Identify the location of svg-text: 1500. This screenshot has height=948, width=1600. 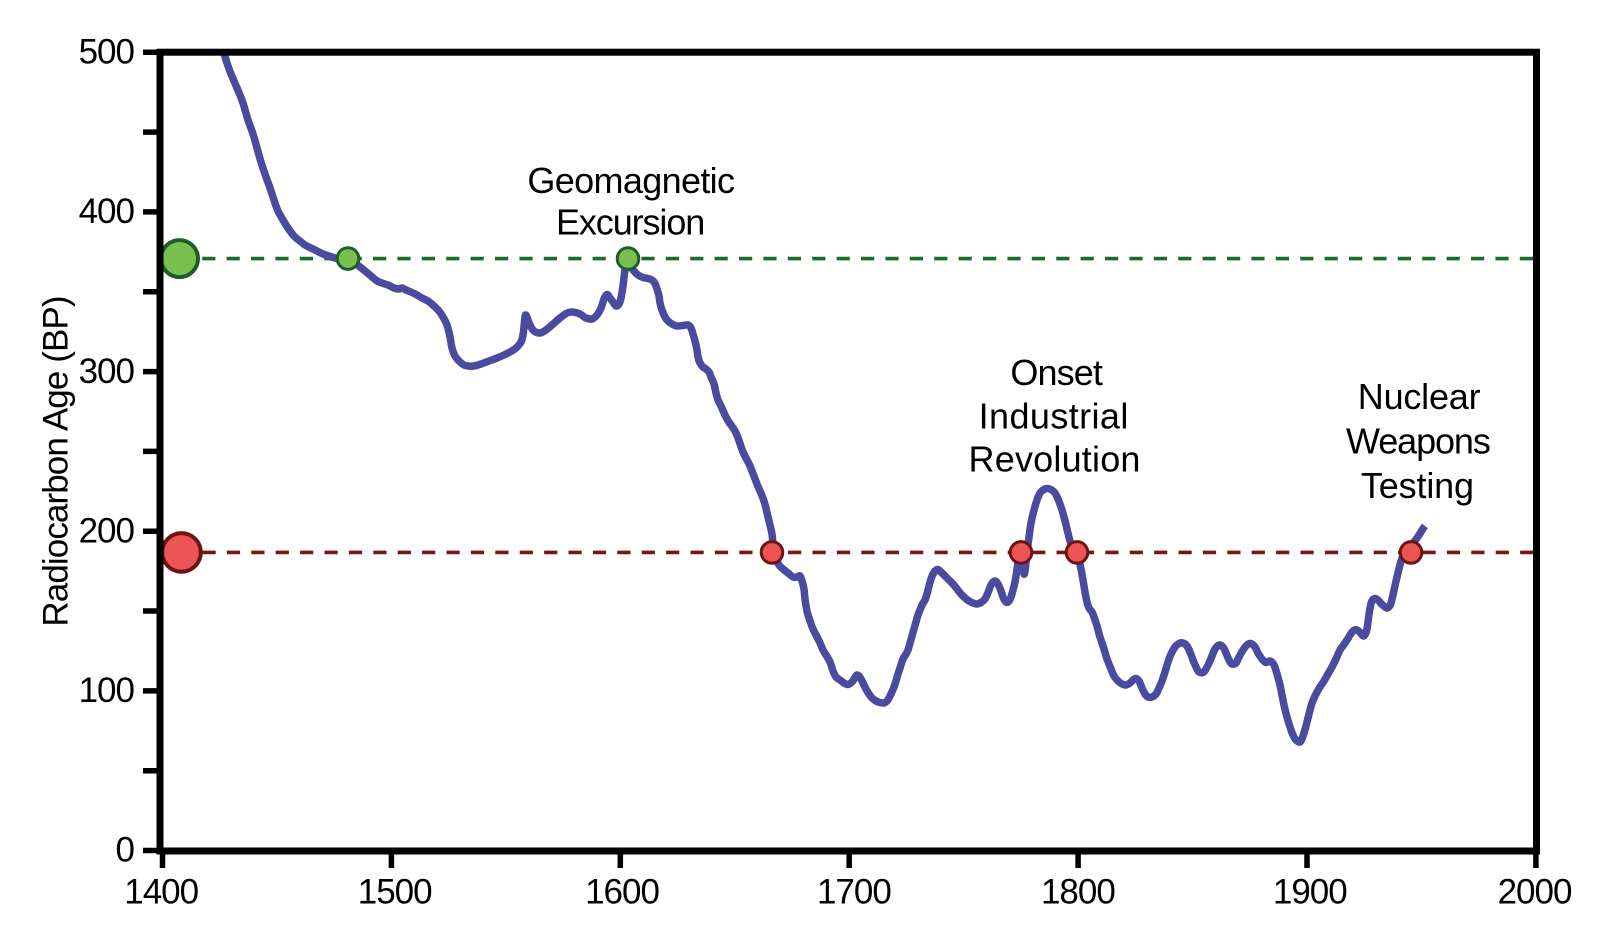
(395, 891).